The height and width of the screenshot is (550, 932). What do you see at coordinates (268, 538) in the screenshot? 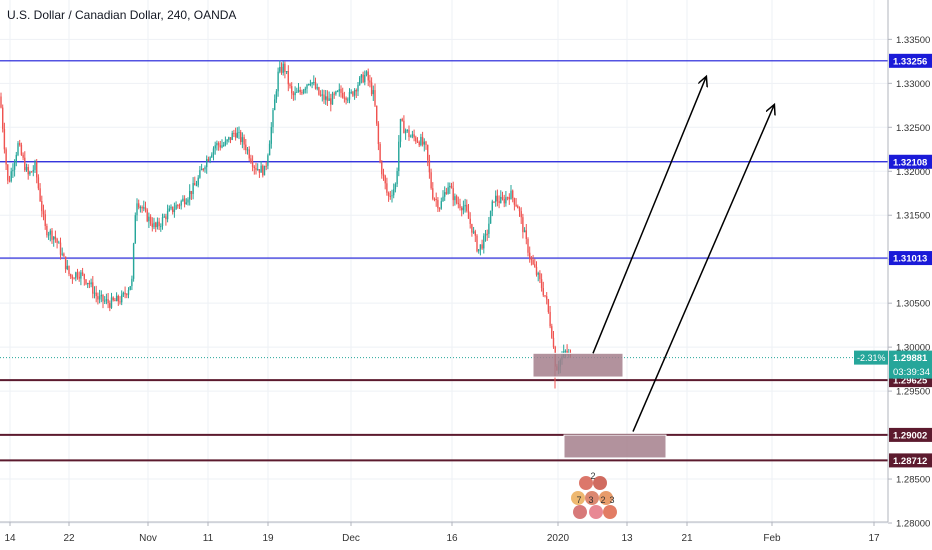
I see `x-tick-label: 19` at bounding box center [268, 538].